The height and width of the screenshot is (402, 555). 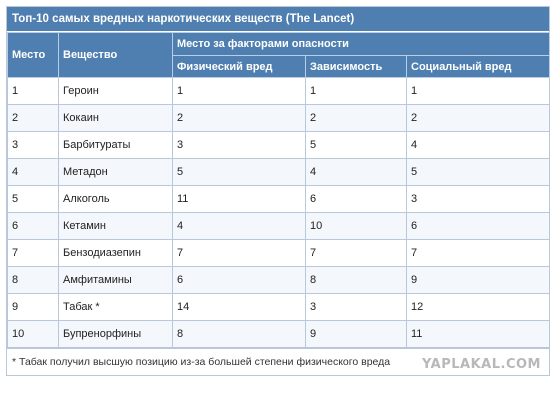 What do you see at coordinates (356, 91) in the screenshot?
I see `cell-dependence: 1` at bounding box center [356, 91].